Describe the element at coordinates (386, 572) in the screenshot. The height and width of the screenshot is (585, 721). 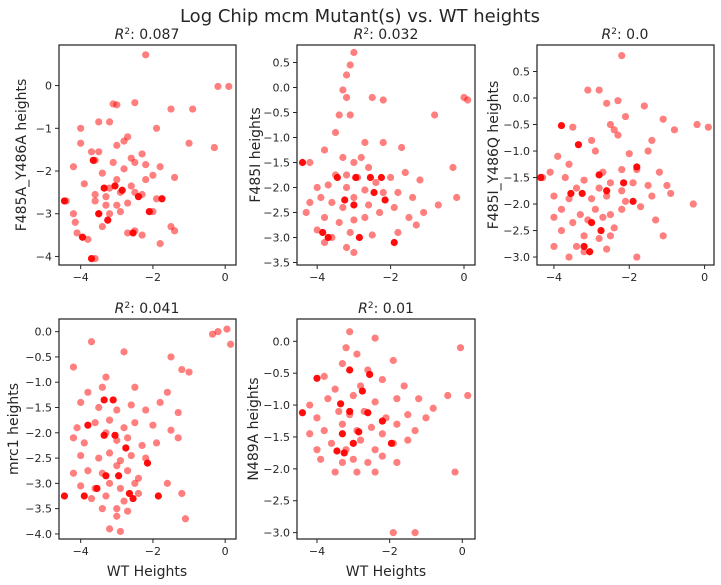
I see `x-axis-label: WT Heights` at that location.